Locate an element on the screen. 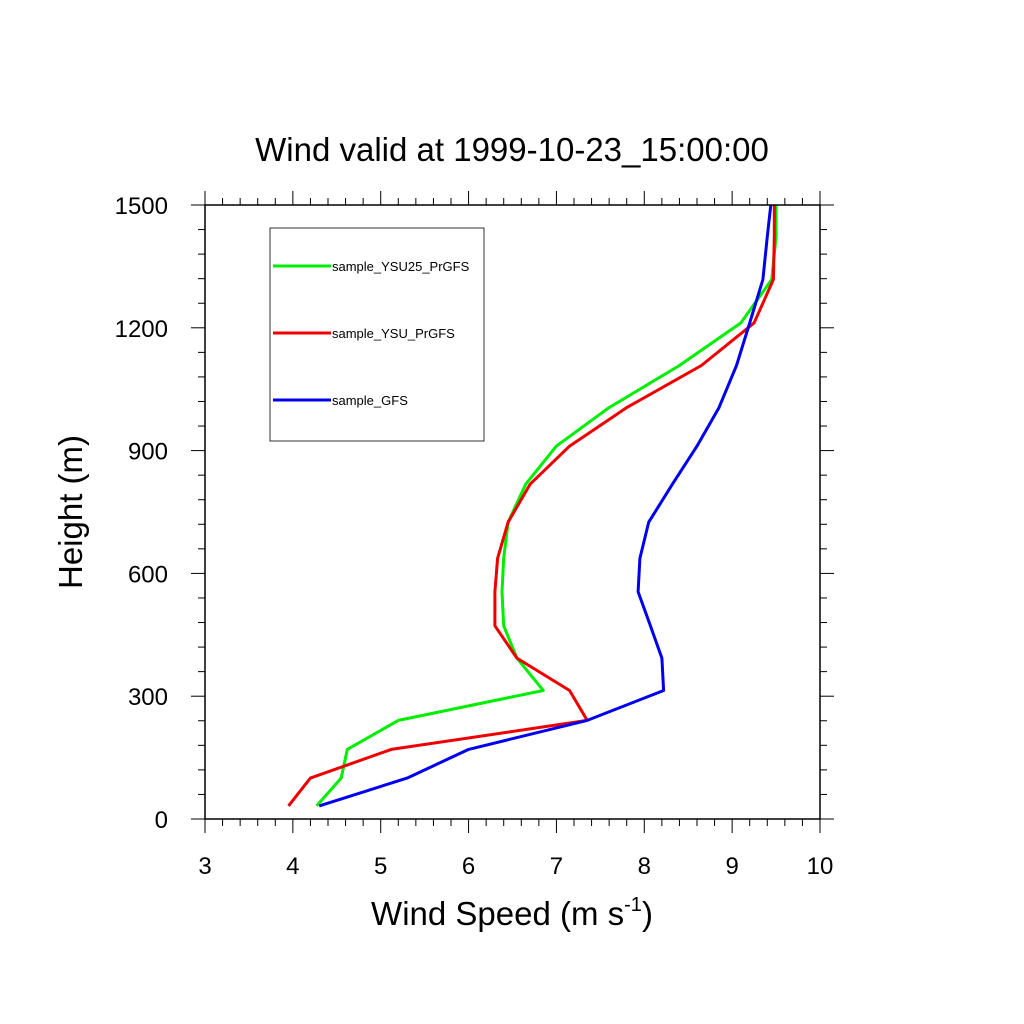 The width and height of the screenshot is (1024, 1024). y-tick-label: 900 is located at coordinates (148, 452).